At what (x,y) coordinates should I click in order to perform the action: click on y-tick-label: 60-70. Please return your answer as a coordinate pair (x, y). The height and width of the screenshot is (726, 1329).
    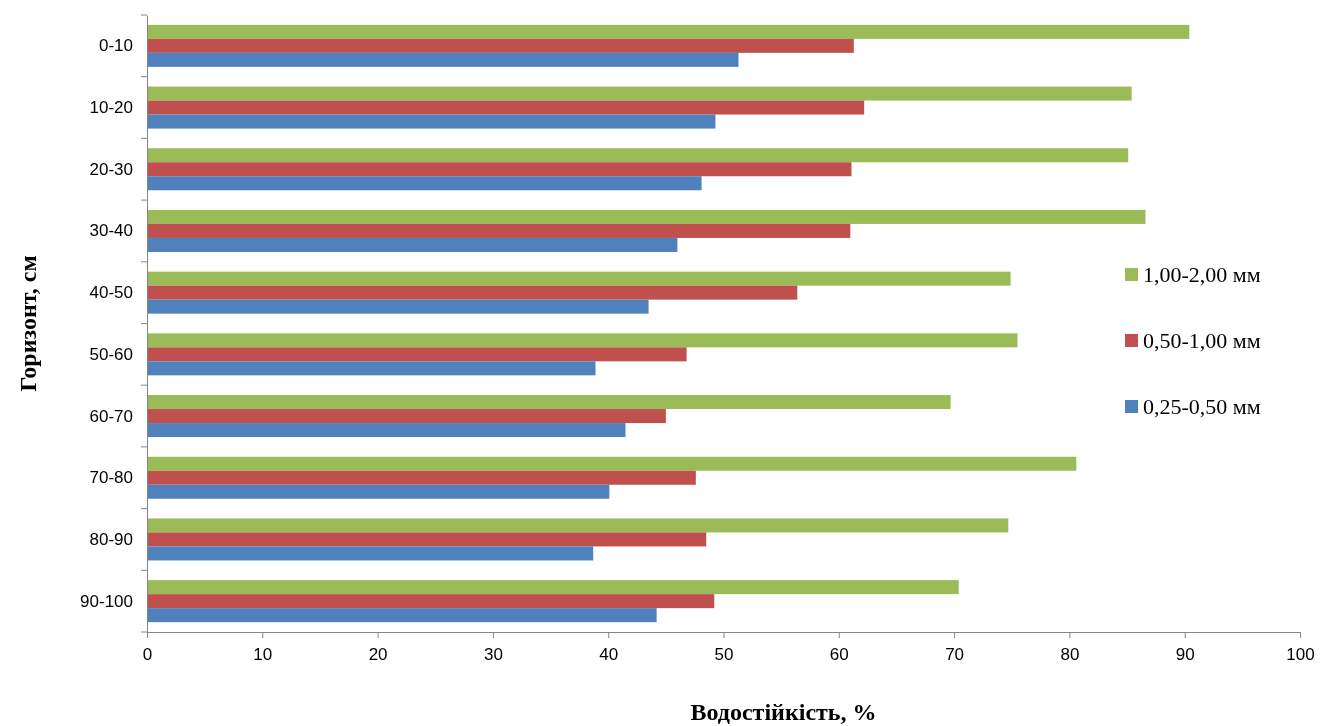
    Looking at the image, I should click on (111, 416).